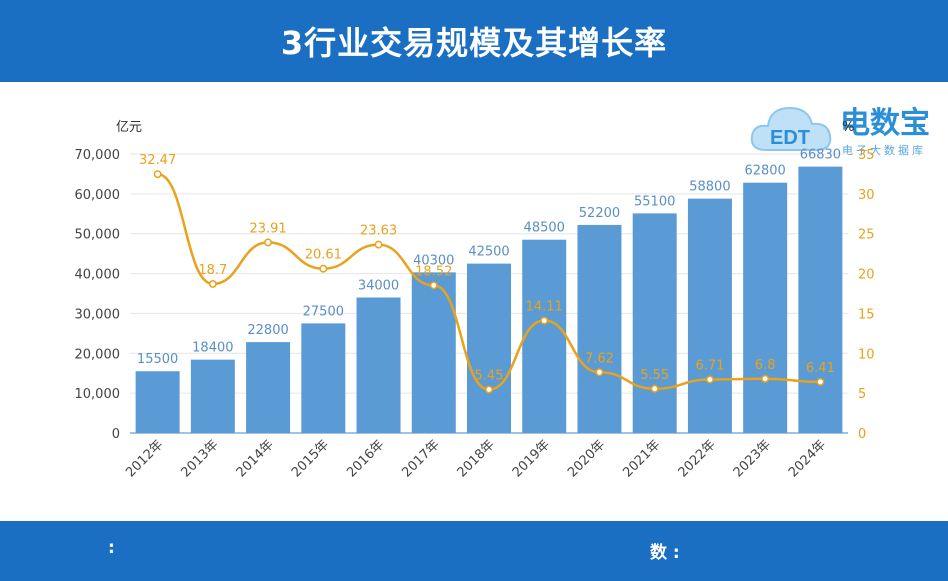 The height and width of the screenshot is (581, 948). I want to click on x-tick-label: 2024年, so click(807, 458).